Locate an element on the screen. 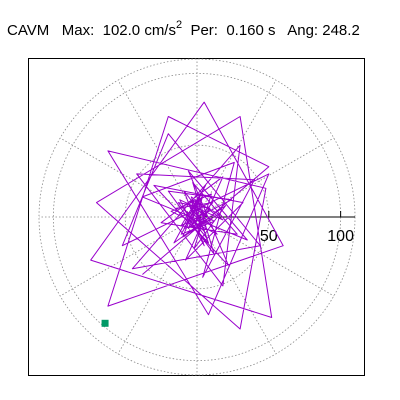  per-prefix: Per: is located at coordinates (204, 30).